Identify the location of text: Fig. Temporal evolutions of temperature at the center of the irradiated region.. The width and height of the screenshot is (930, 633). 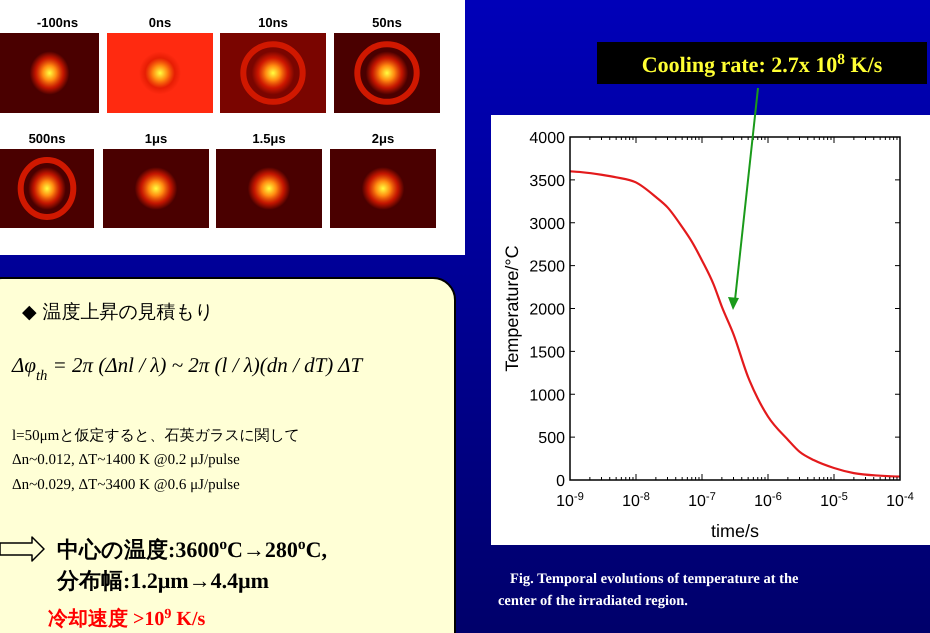
(649, 590).